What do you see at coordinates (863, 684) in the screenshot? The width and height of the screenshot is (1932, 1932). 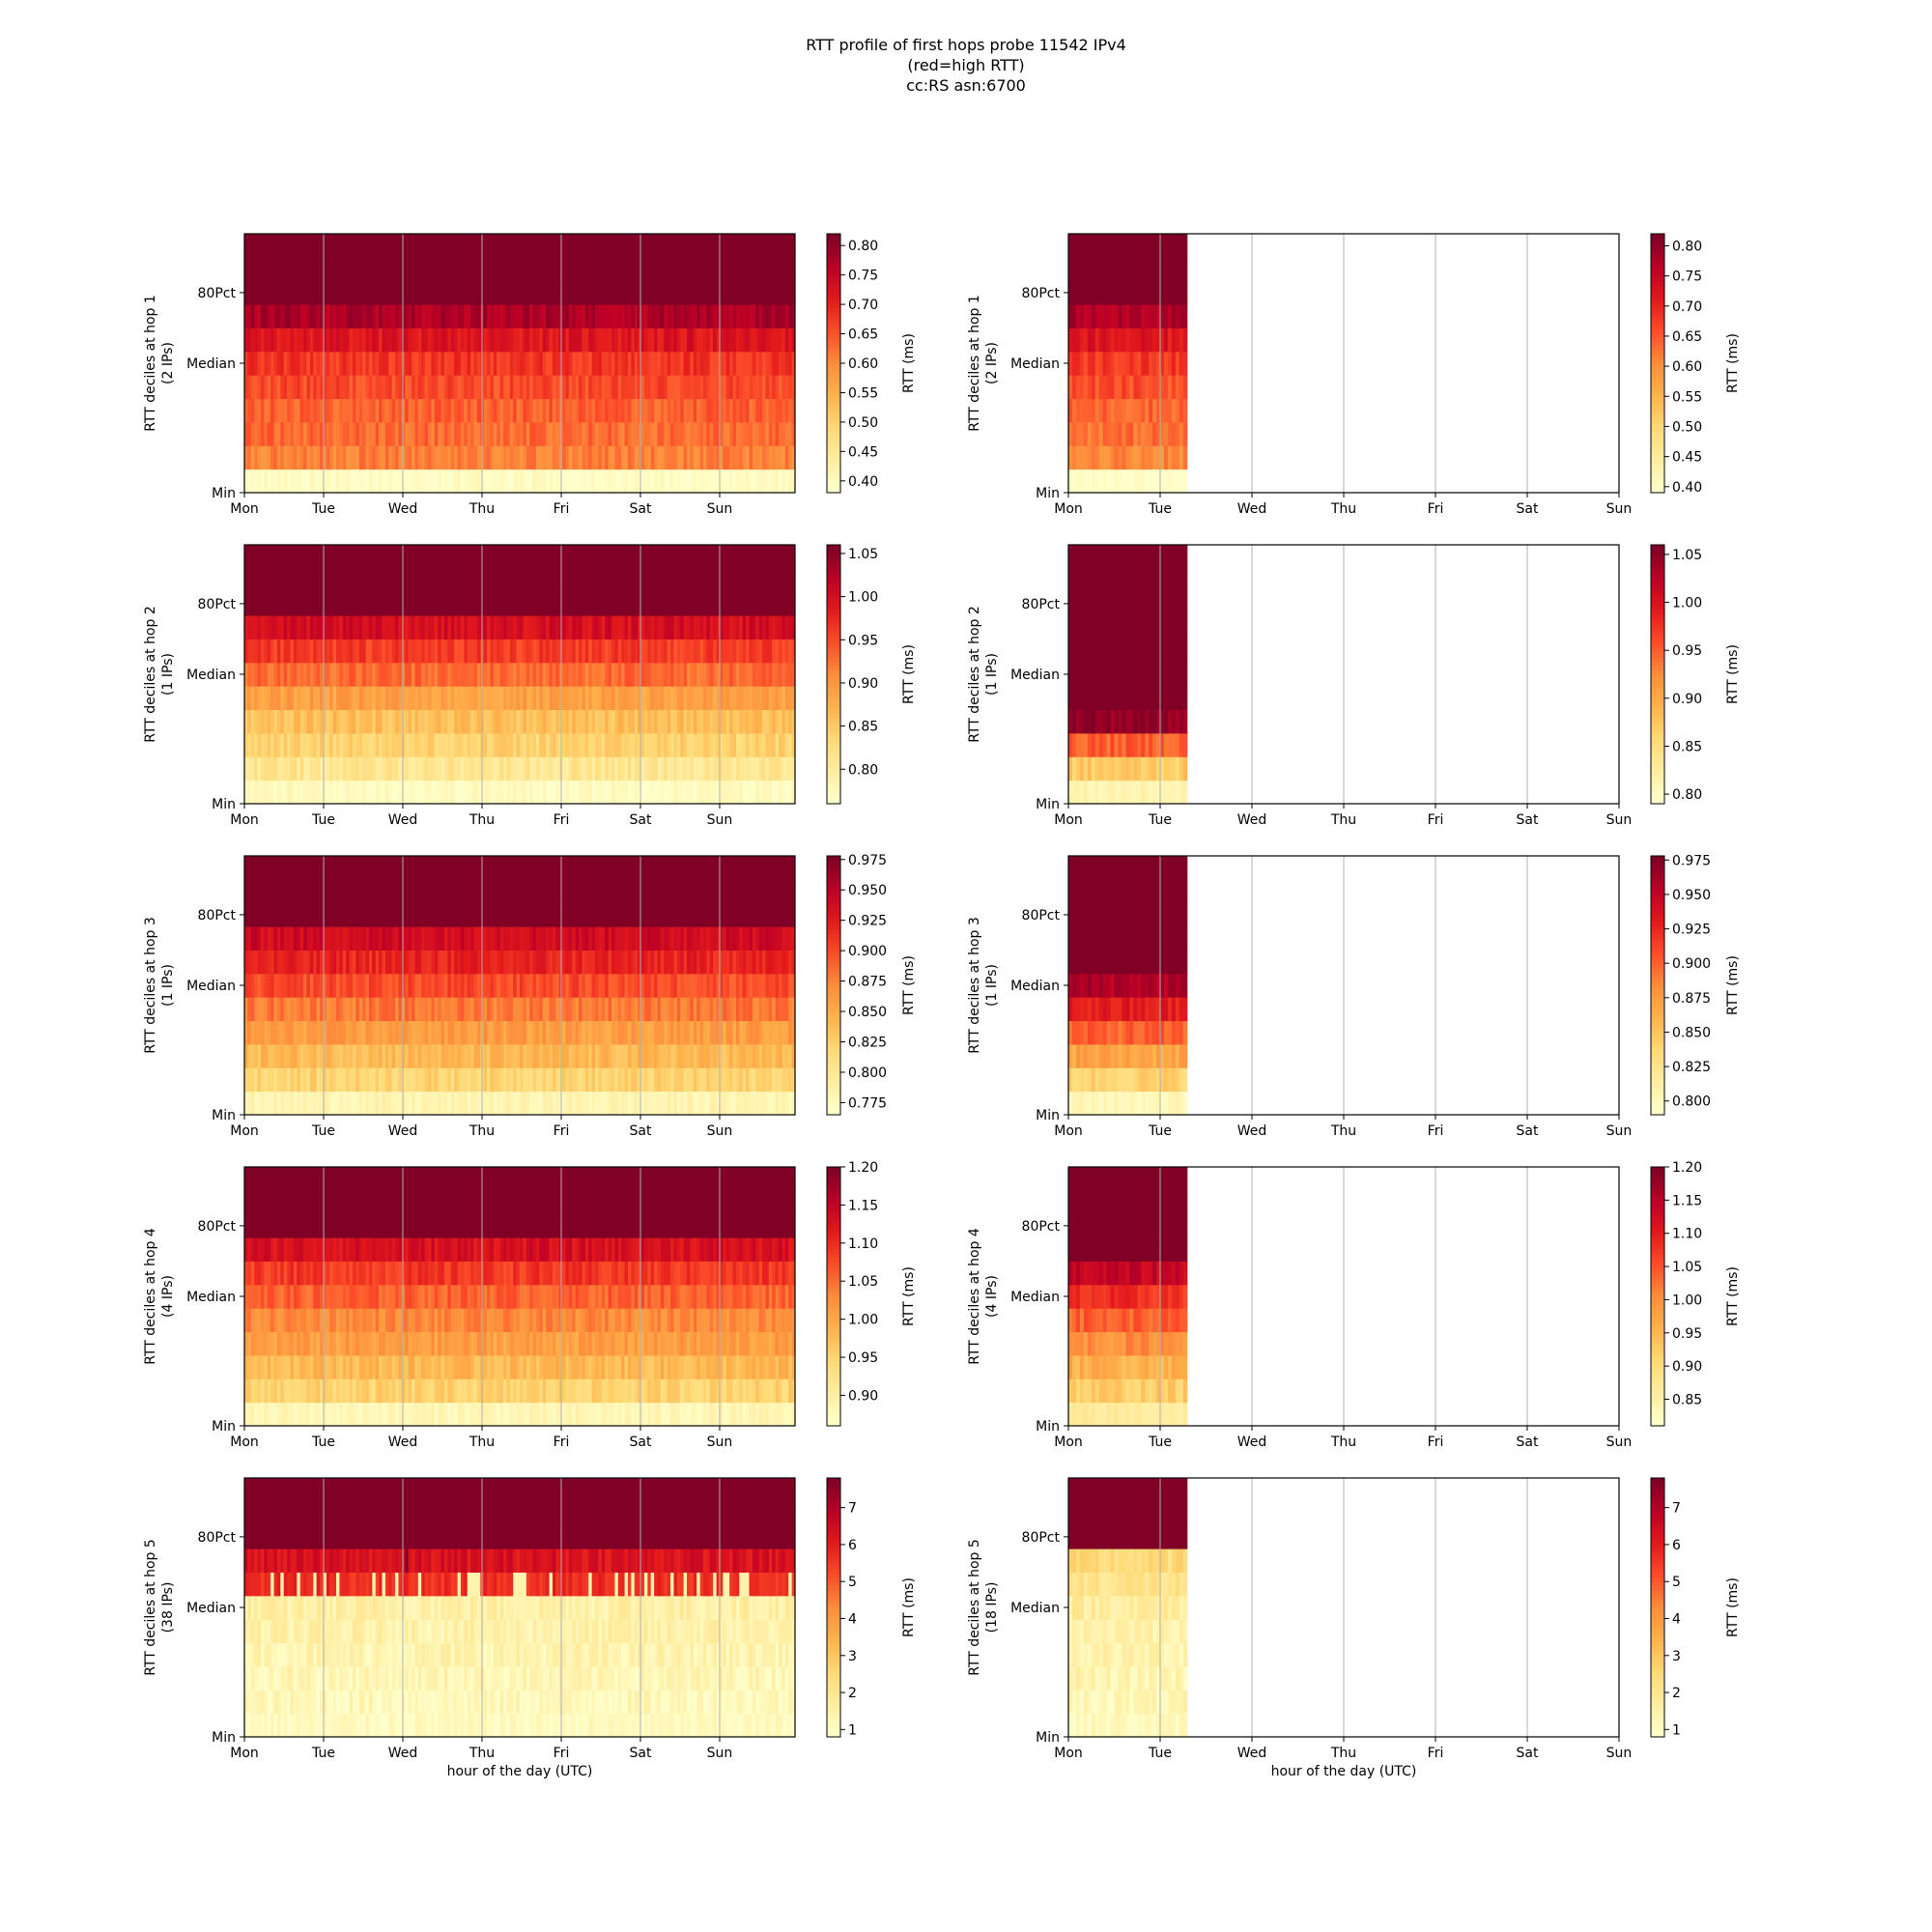 I see `colorbar-tick-label: 0.90` at bounding box center [863, 684].